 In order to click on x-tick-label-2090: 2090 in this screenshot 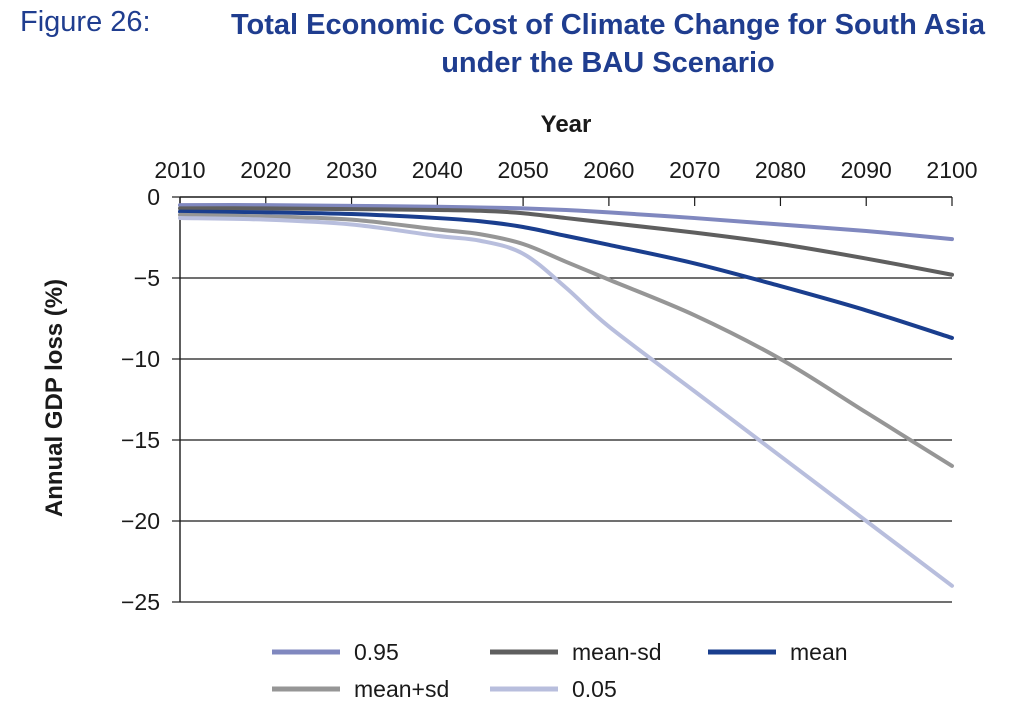, I will do `click(866, 170)`.